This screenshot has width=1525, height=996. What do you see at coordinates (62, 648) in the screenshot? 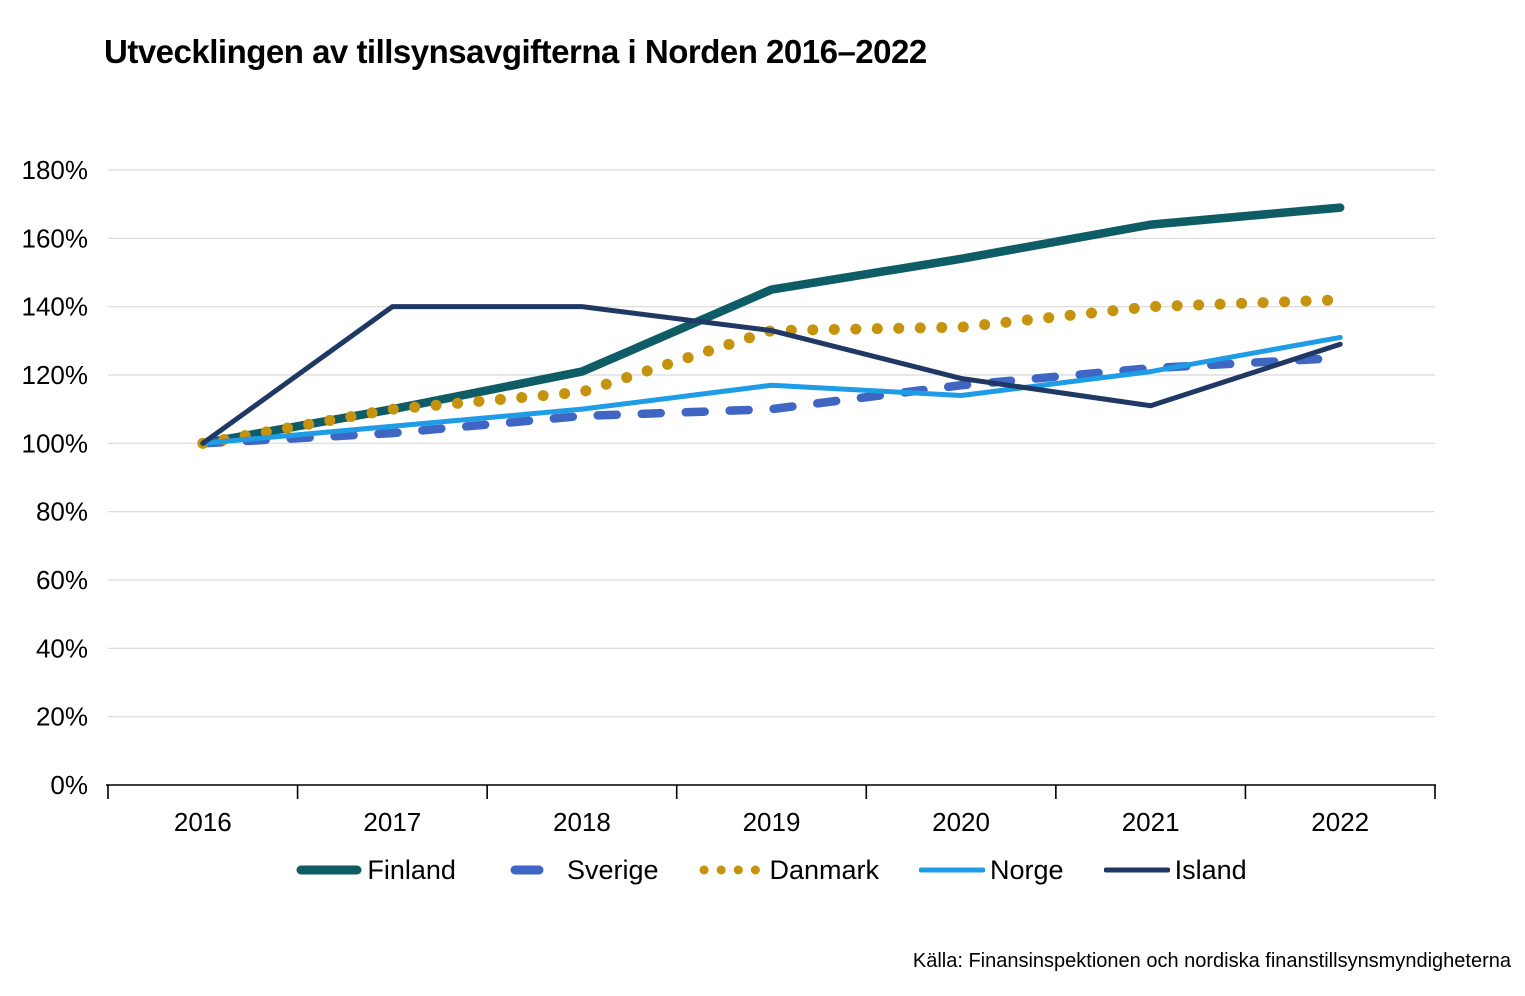
I see `y-axis-label: 40%` at bounding box center [62, 648].